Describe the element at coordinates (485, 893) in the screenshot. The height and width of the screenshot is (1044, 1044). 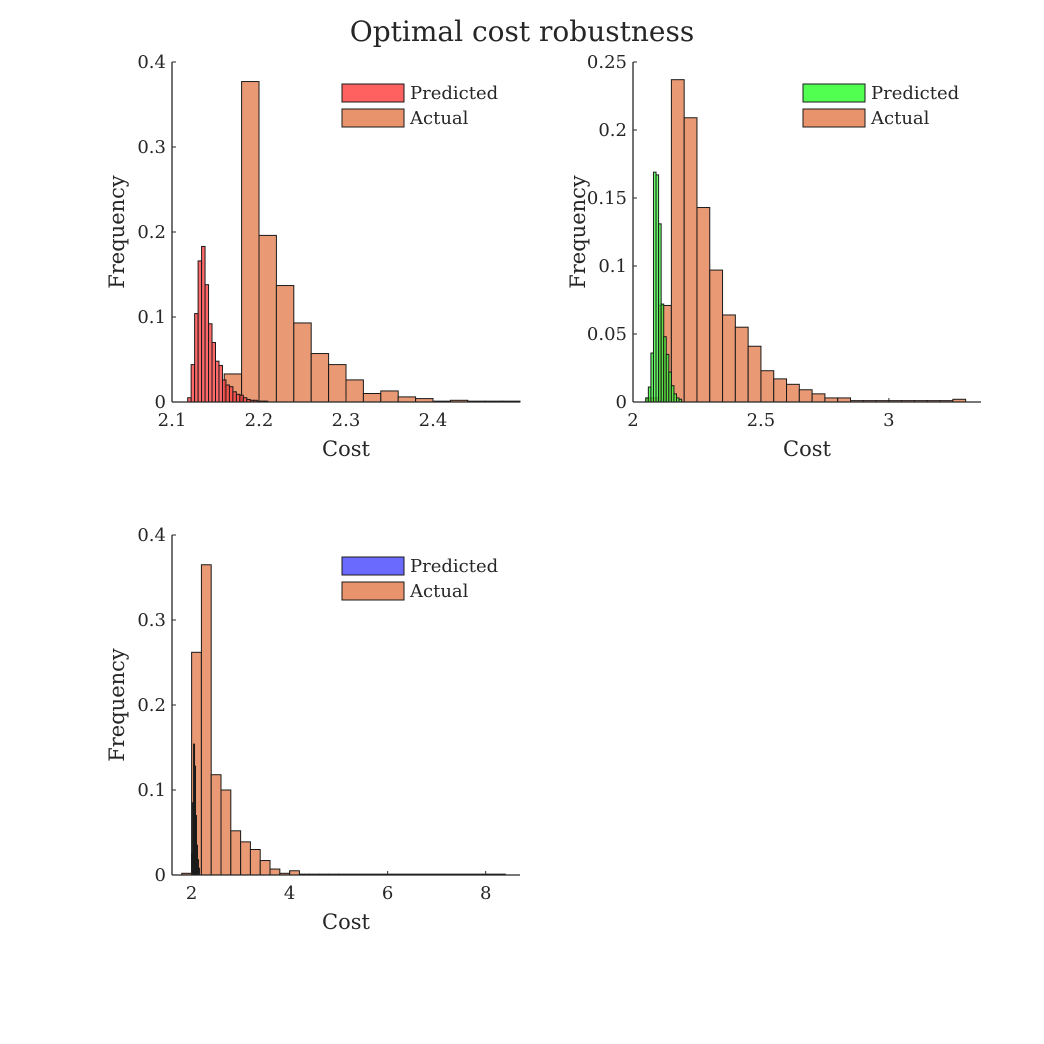
I see `x-tick-label: 8` at that location.